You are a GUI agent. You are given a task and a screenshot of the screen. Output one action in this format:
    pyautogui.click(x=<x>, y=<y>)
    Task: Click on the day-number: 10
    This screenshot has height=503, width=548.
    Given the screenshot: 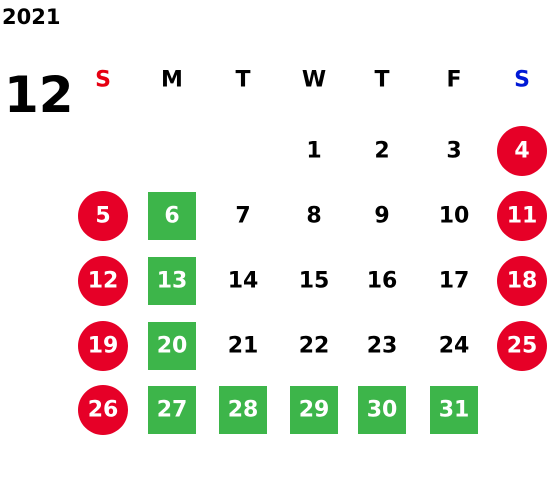 What is the action you would take?
    pyautogui.click(x=454, y=216)
    